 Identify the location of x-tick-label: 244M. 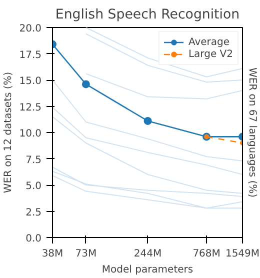
(148, 254).